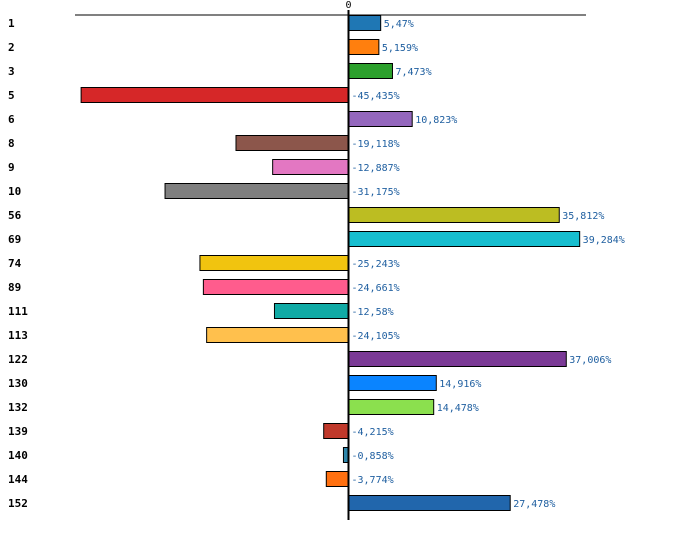 This screenshot has height=549, width=700. I want to click on value-label-74: -25,243%, so click(376, 264).